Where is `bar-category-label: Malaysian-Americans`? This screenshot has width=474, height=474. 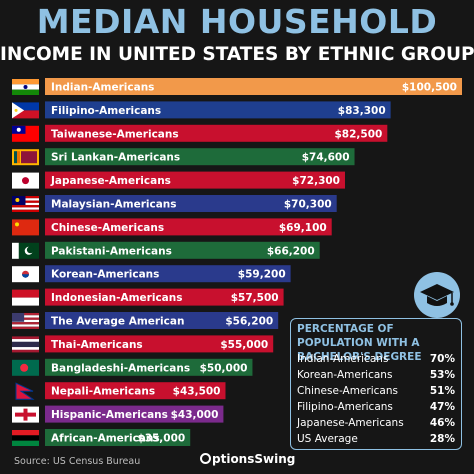 bar-category-label: Malaysian-Americans is located at coordinates (114, 205).